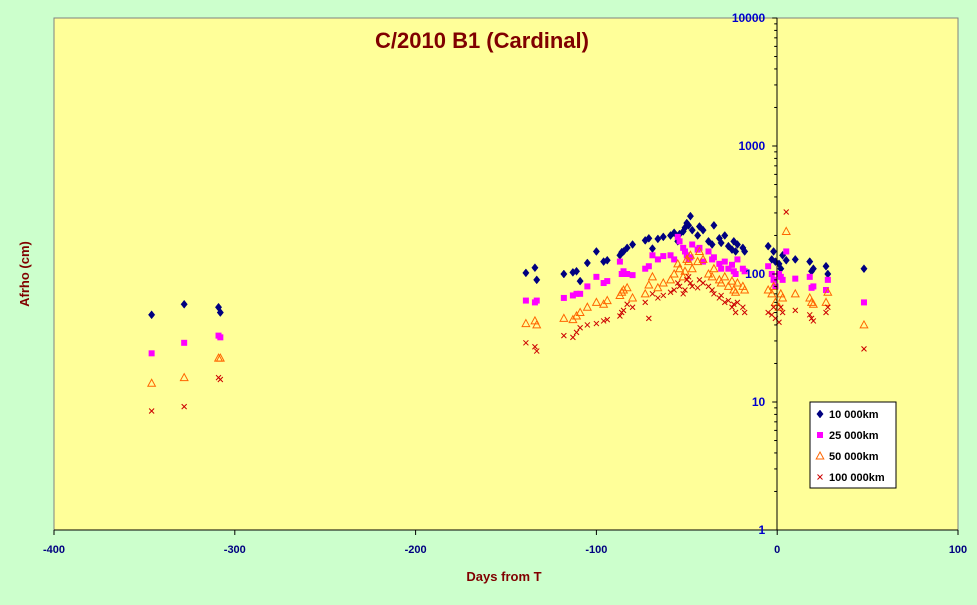 This screenshot has height=605, width=977. Describe the element at coordinates (749, 18) in the screenshot. I see `y-tick-label-5: 10000` at that location.